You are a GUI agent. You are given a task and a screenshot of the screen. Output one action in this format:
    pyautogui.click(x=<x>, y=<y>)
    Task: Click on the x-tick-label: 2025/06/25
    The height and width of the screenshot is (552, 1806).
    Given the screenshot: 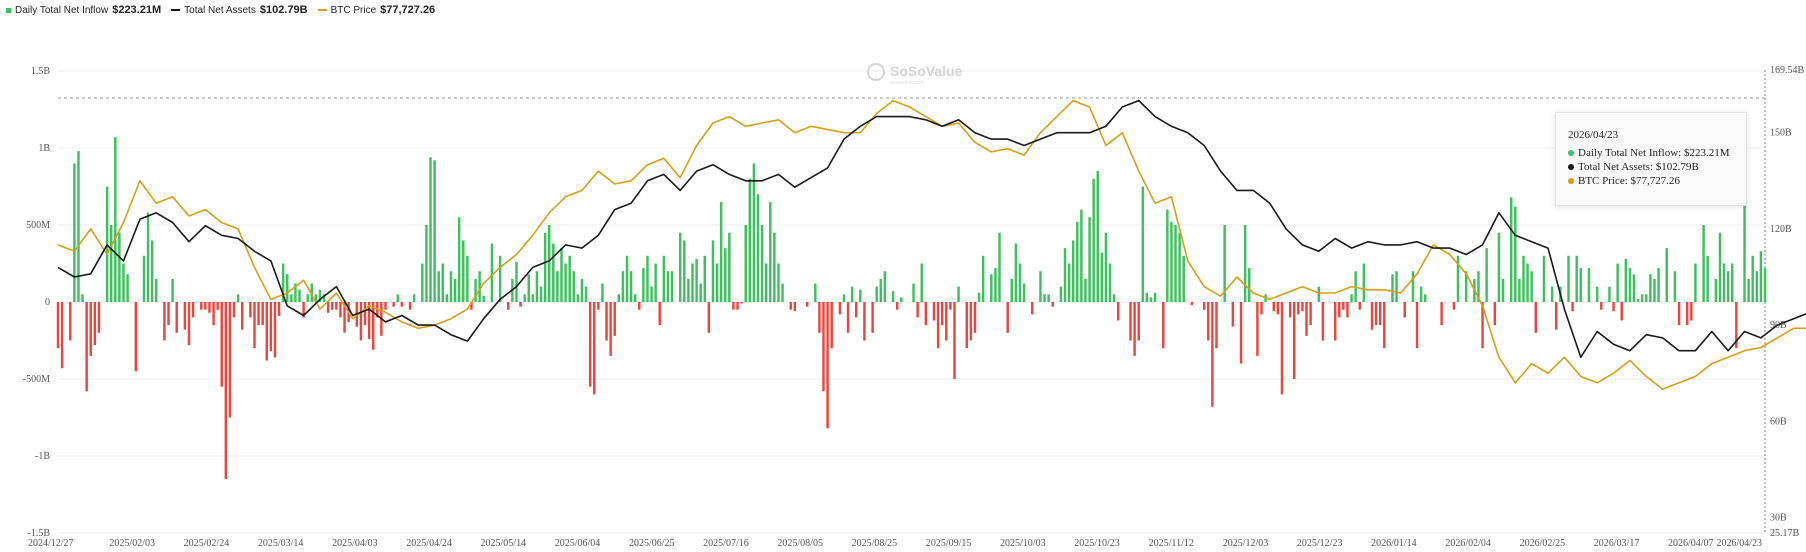 What is the action you would take?
    pyautogui.click(x=652, y=543)
    